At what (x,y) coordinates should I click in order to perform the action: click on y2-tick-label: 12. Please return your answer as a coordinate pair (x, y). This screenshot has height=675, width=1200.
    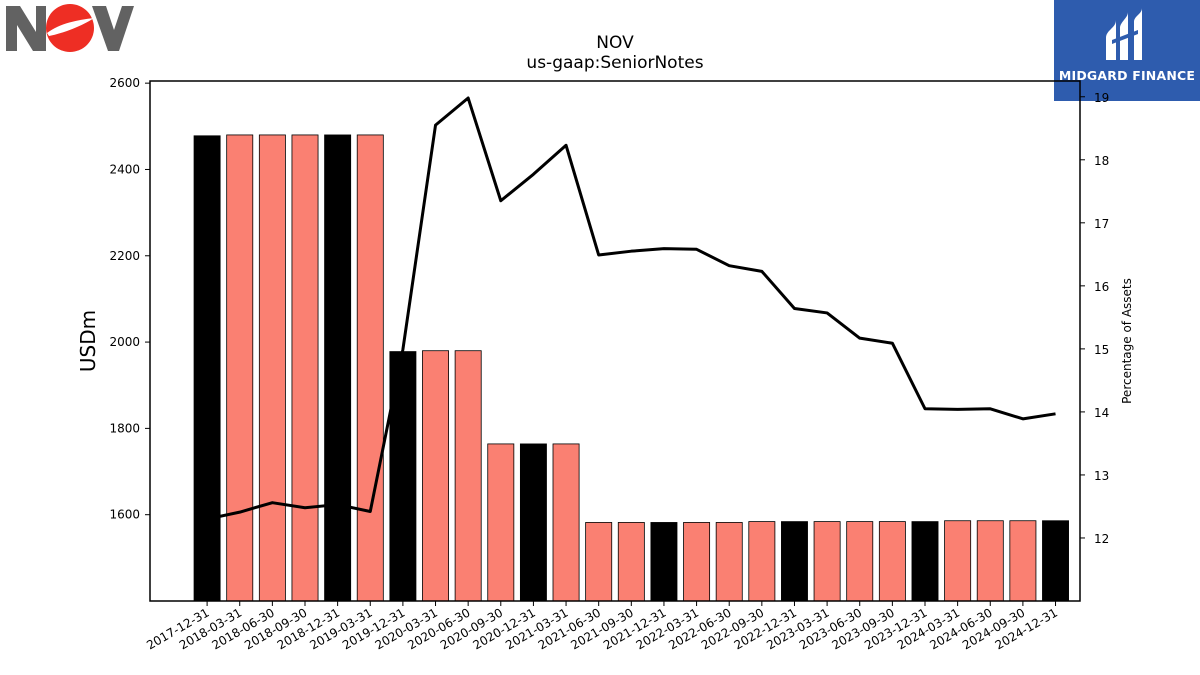
    Looking at the image, I should click on (1101, 539).